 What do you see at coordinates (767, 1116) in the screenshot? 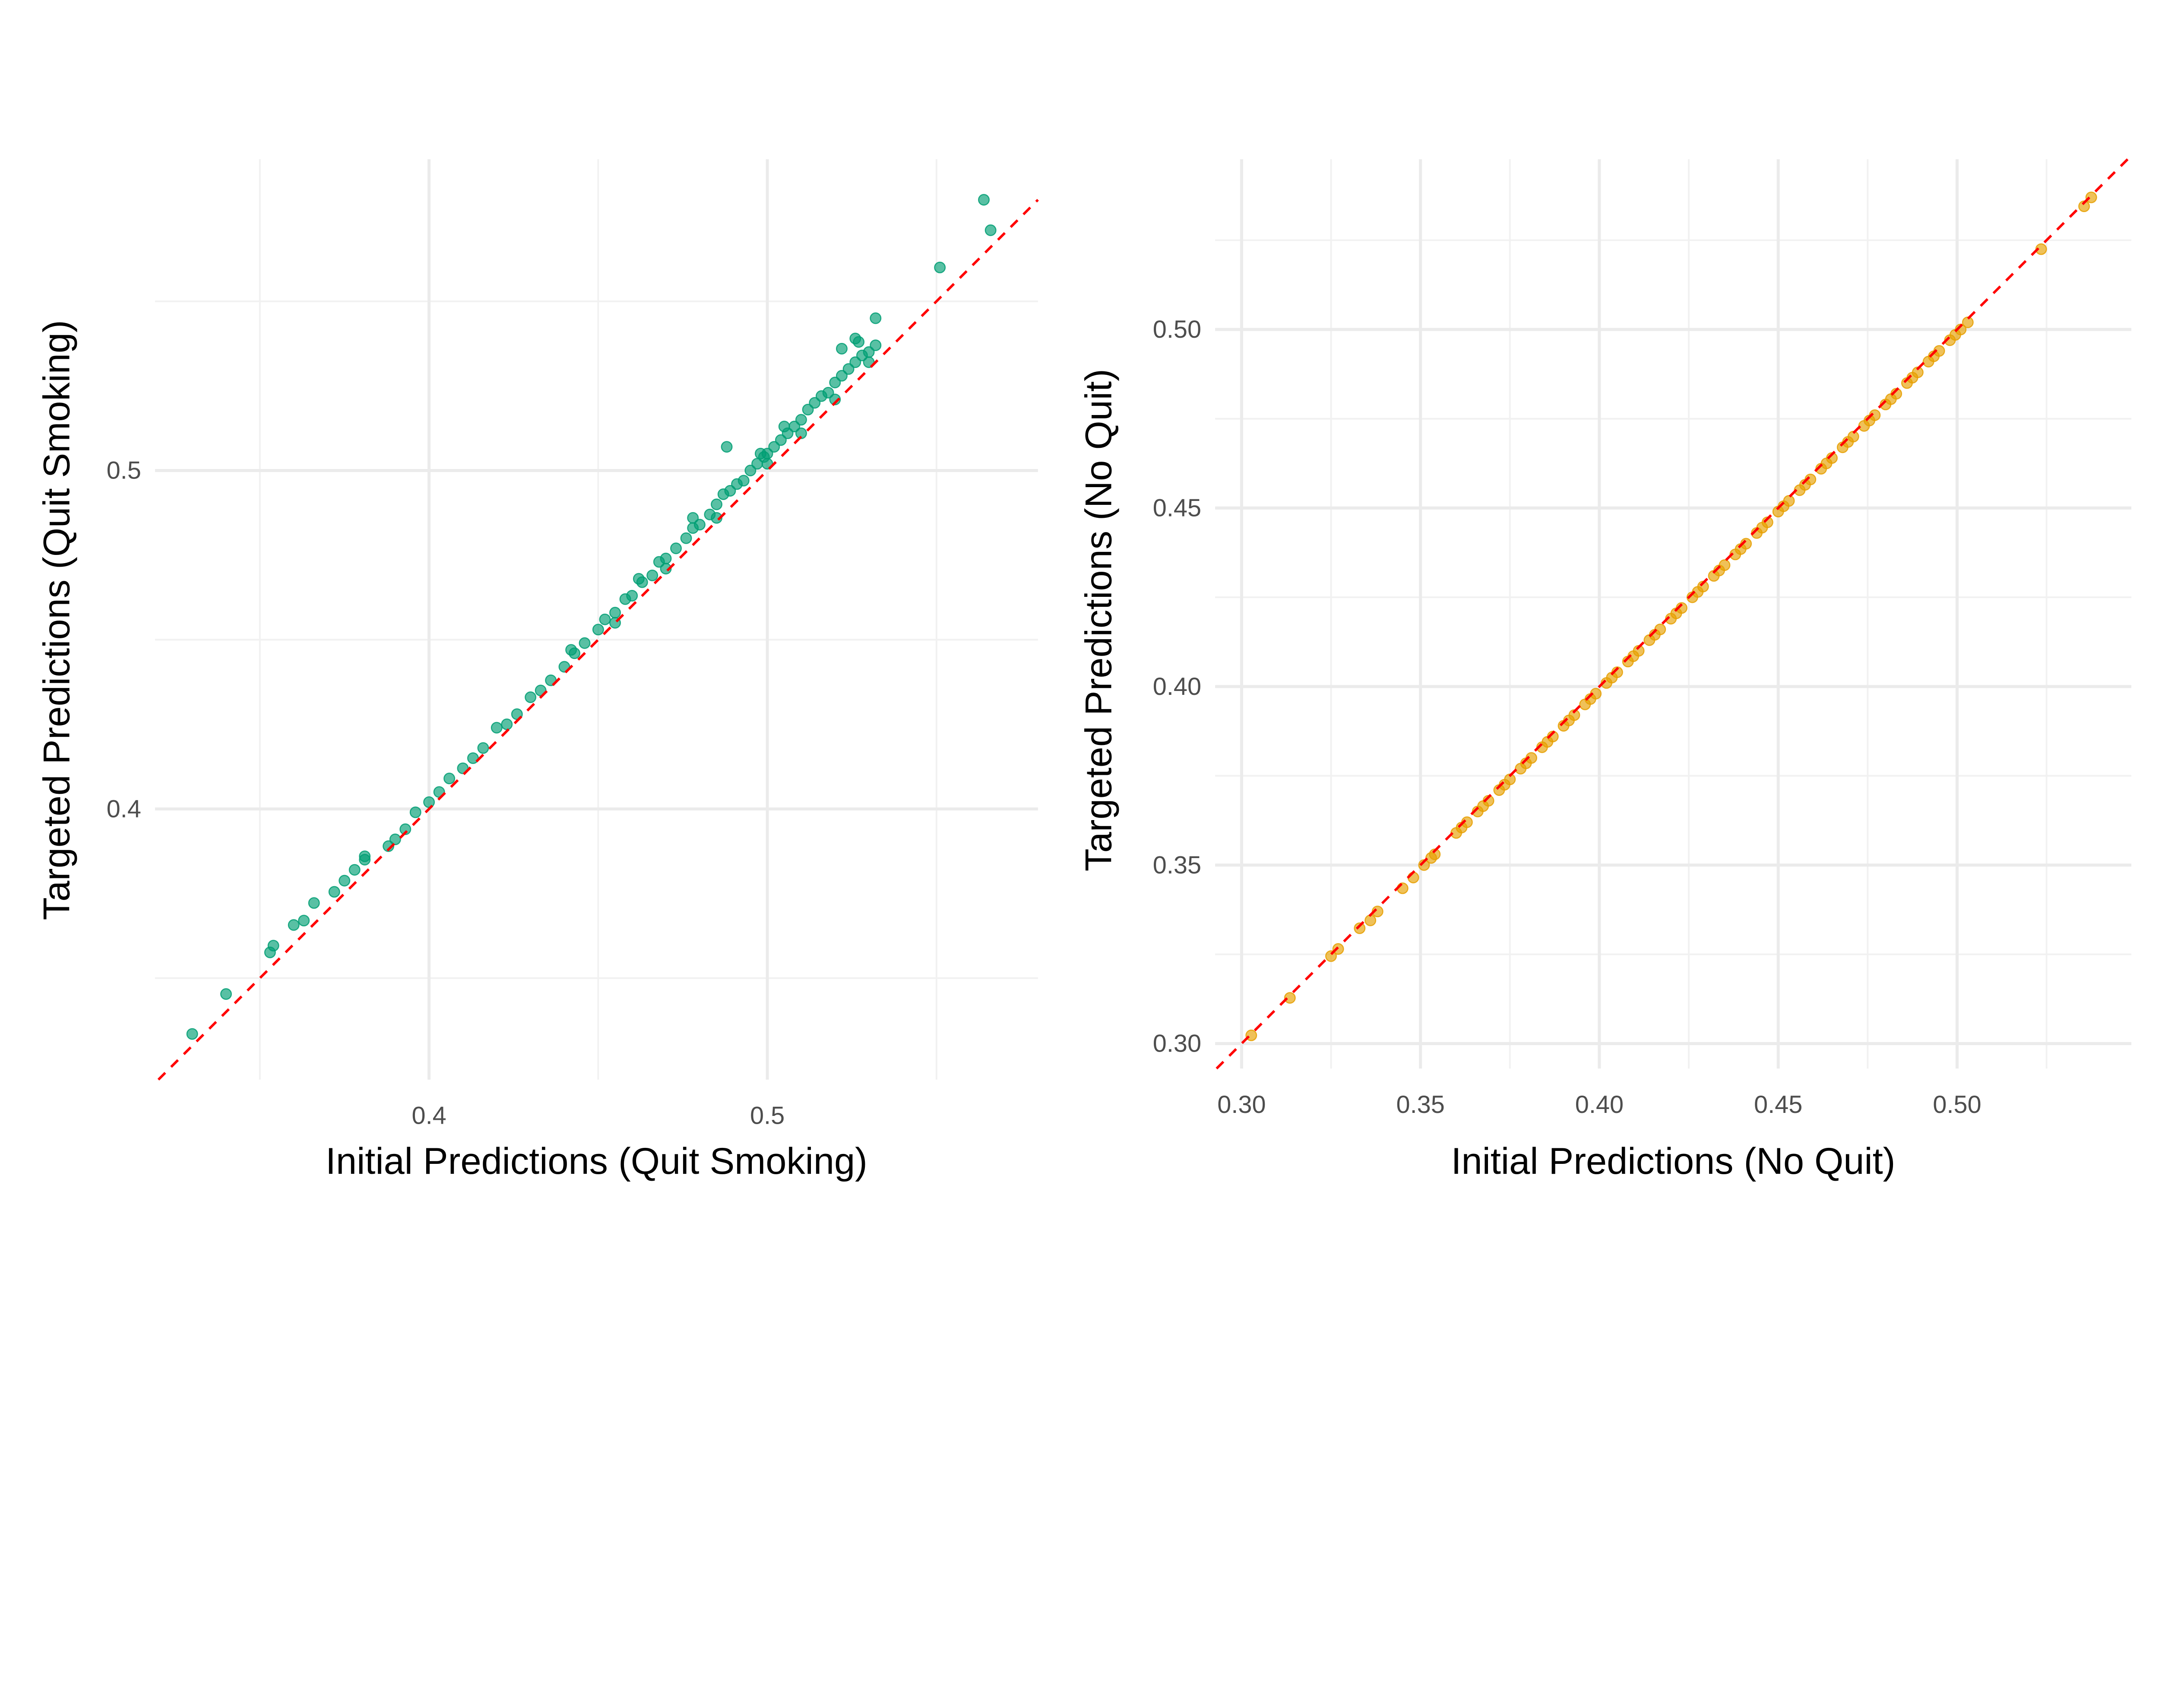
I see `x-tick-label: 0.5` at bounding box center [767, 1116].